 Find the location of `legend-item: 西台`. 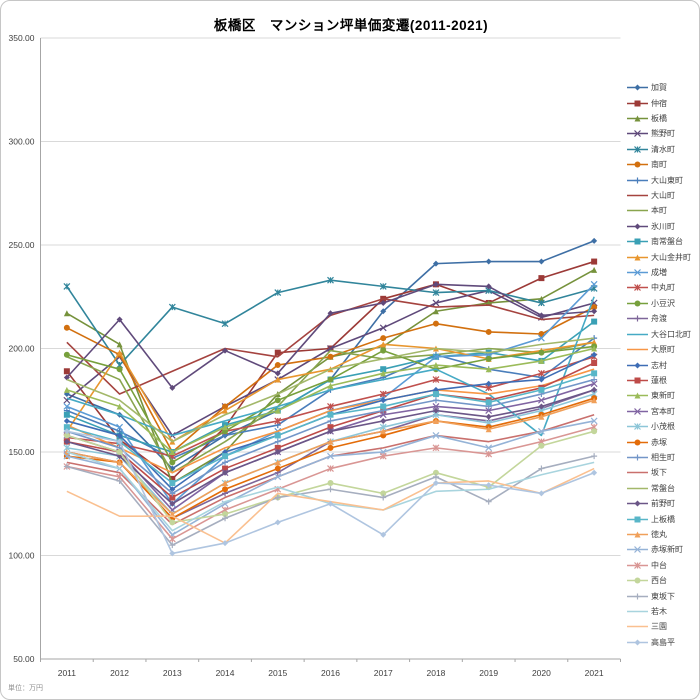

legend-item: 西台 is located at coordinates (663, 580).